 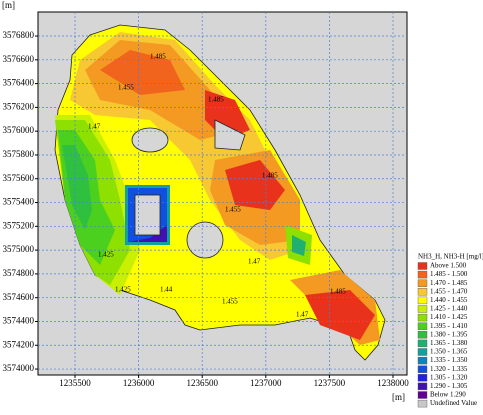 I want to click on legend-label: Below 1.290, so click(x=448, y=395).